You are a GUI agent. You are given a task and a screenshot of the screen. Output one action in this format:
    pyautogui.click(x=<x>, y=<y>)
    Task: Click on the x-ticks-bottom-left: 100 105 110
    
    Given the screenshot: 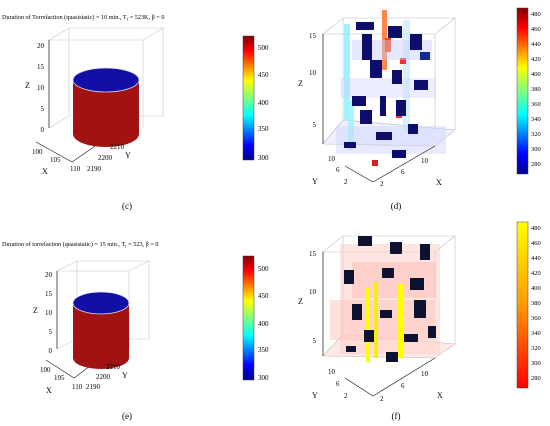 What is the action you would take?
    pyautogui.click(x=61, y=378)
    